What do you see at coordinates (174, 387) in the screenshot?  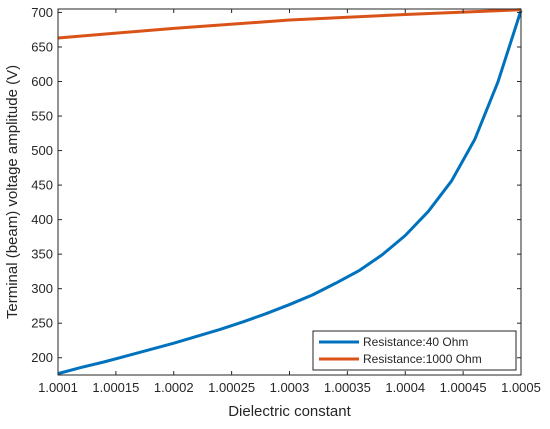 I see `x-tick-label: 1.0002` at bounding box center [174, 387].